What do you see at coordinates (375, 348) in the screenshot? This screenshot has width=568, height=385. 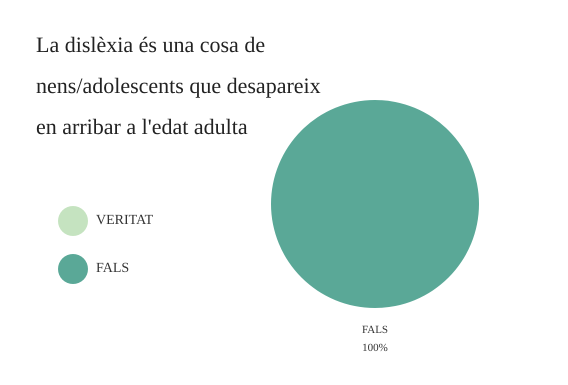 I see `data-label: 100%` at bounding box center [375, 348].